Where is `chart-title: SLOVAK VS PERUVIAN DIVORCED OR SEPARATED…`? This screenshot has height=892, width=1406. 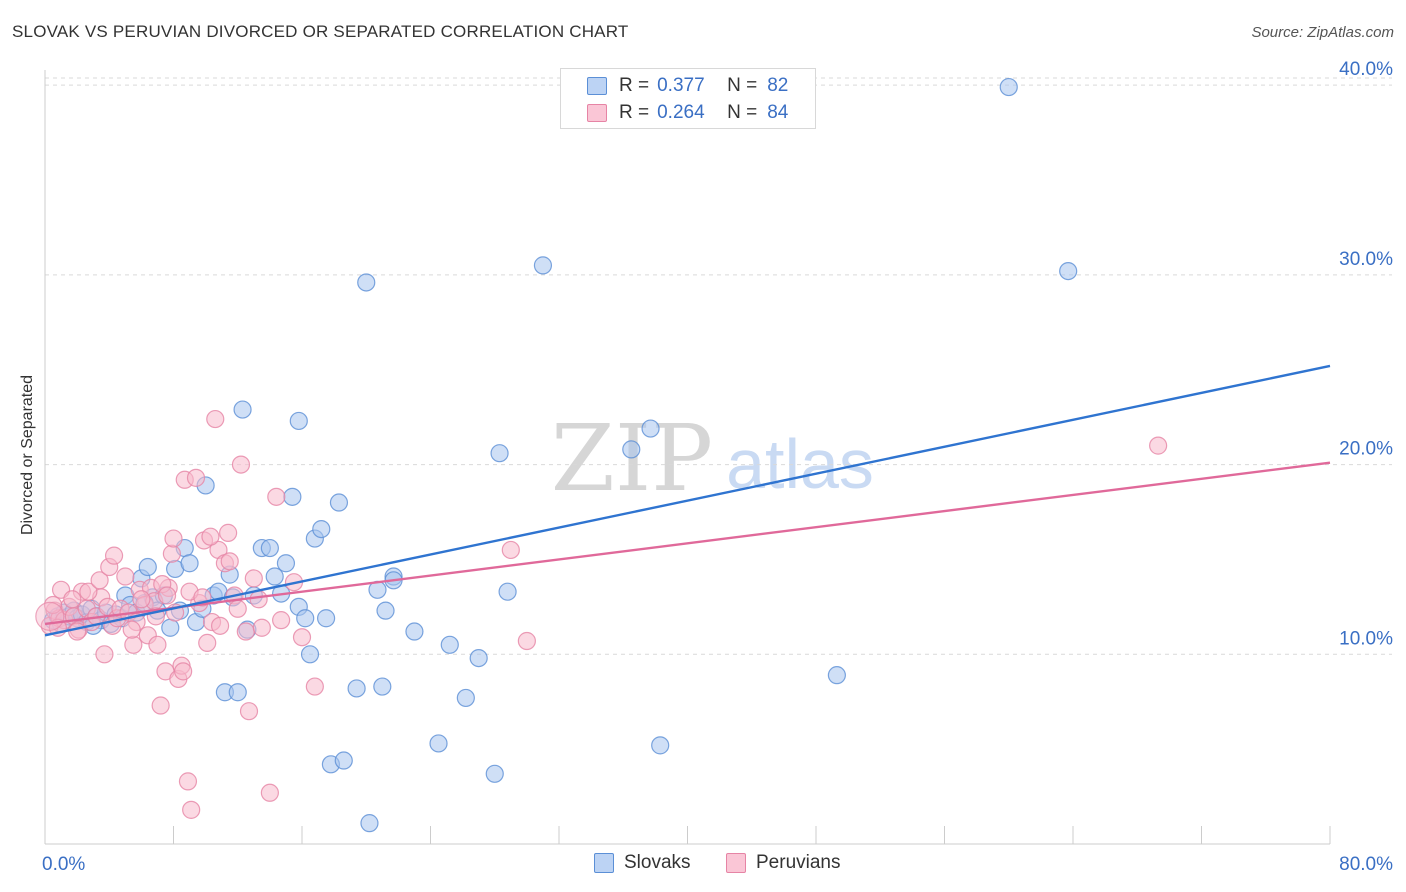 chart-title: SLOVAK VS PERUVIAN DIVORCED OR SEPARATED… is located at coordinates (320, 31).